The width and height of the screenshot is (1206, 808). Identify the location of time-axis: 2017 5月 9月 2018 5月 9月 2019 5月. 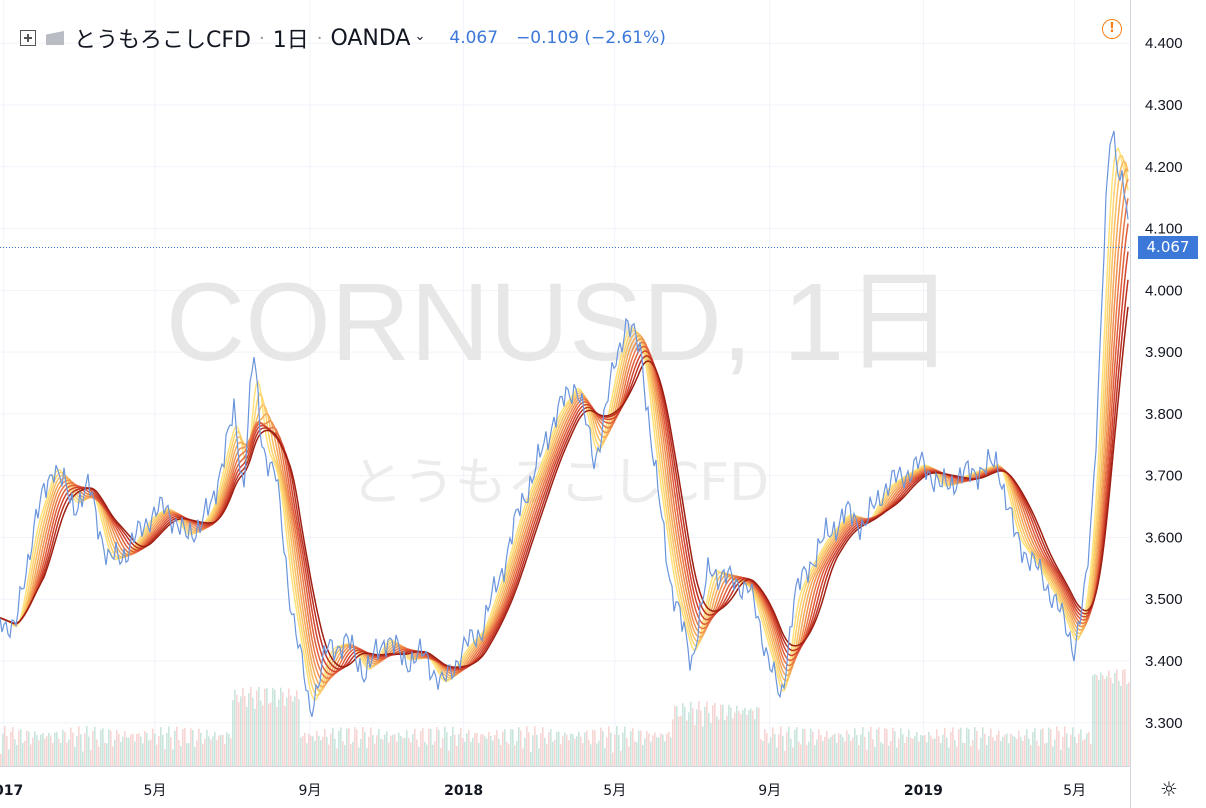
(543, 791).